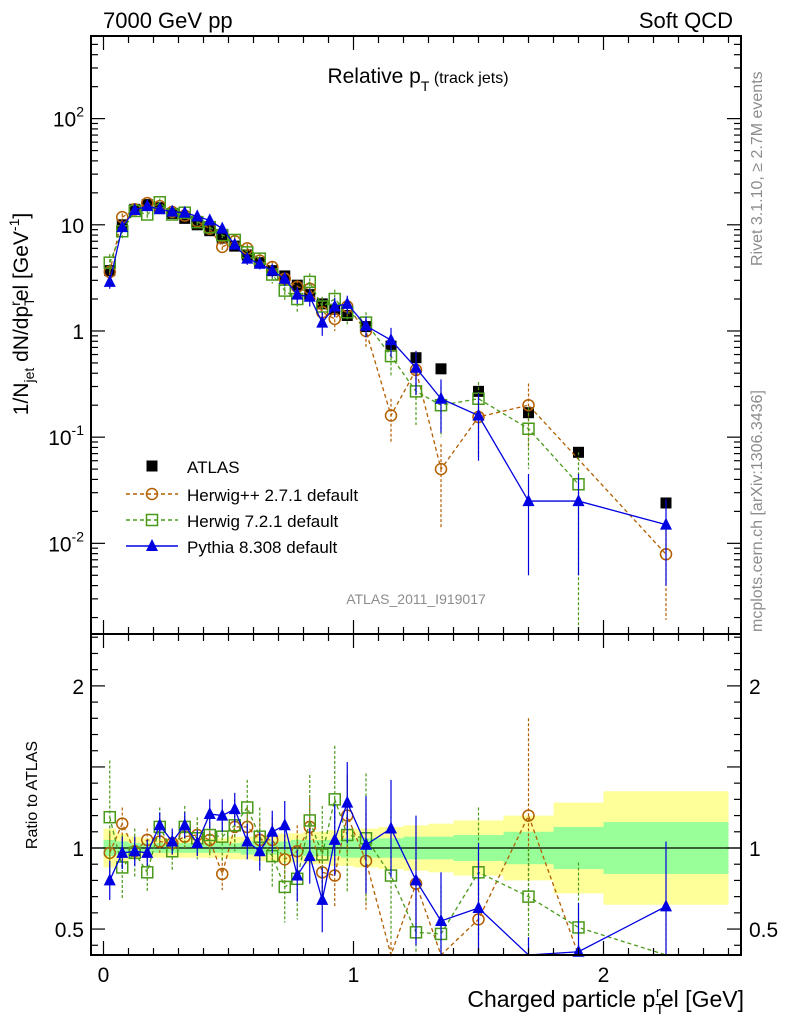  What do you see at coordinates (416, 599) in the screenshot?
I see `analysis-watermark: ATLAS_2011_I919017` at bounding box center [416, 599].